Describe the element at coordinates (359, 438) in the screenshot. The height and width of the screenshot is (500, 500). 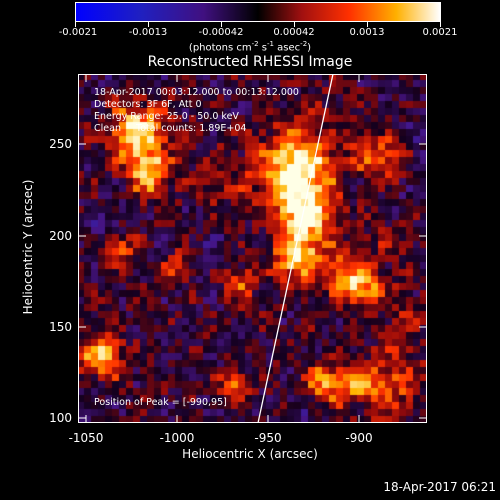
I see `x-tick-label: -900` at that location.